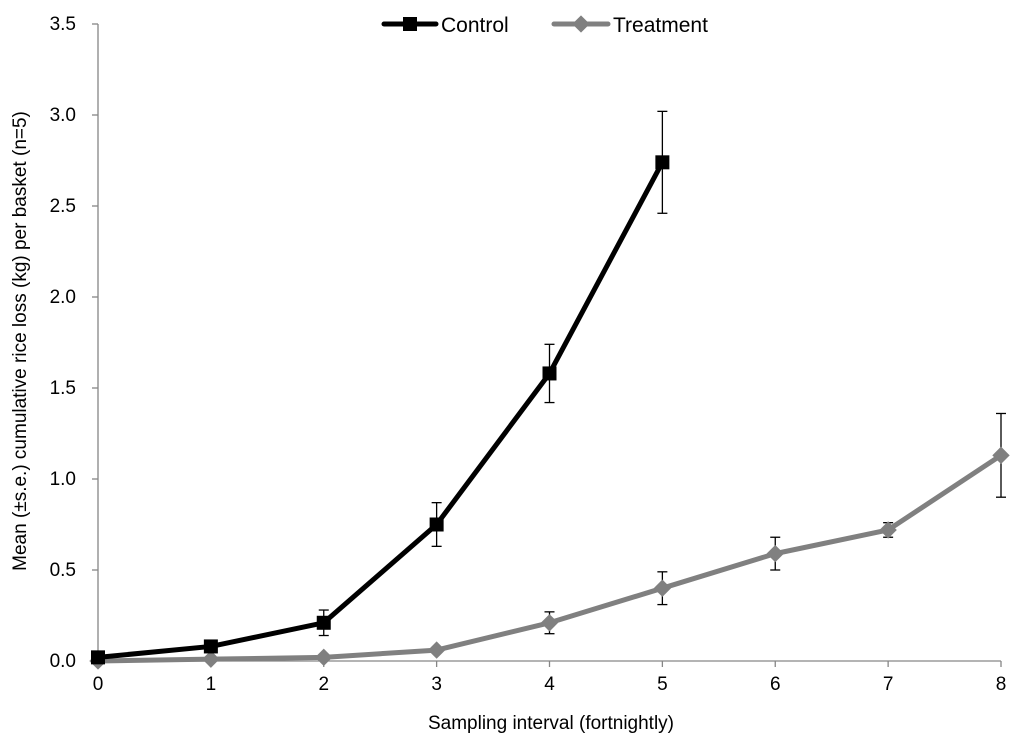 The image size is (1011, 736). Describe the element at coordinates (544, 25) in the screenshot. I see `legend: Control Treatment` at that location.